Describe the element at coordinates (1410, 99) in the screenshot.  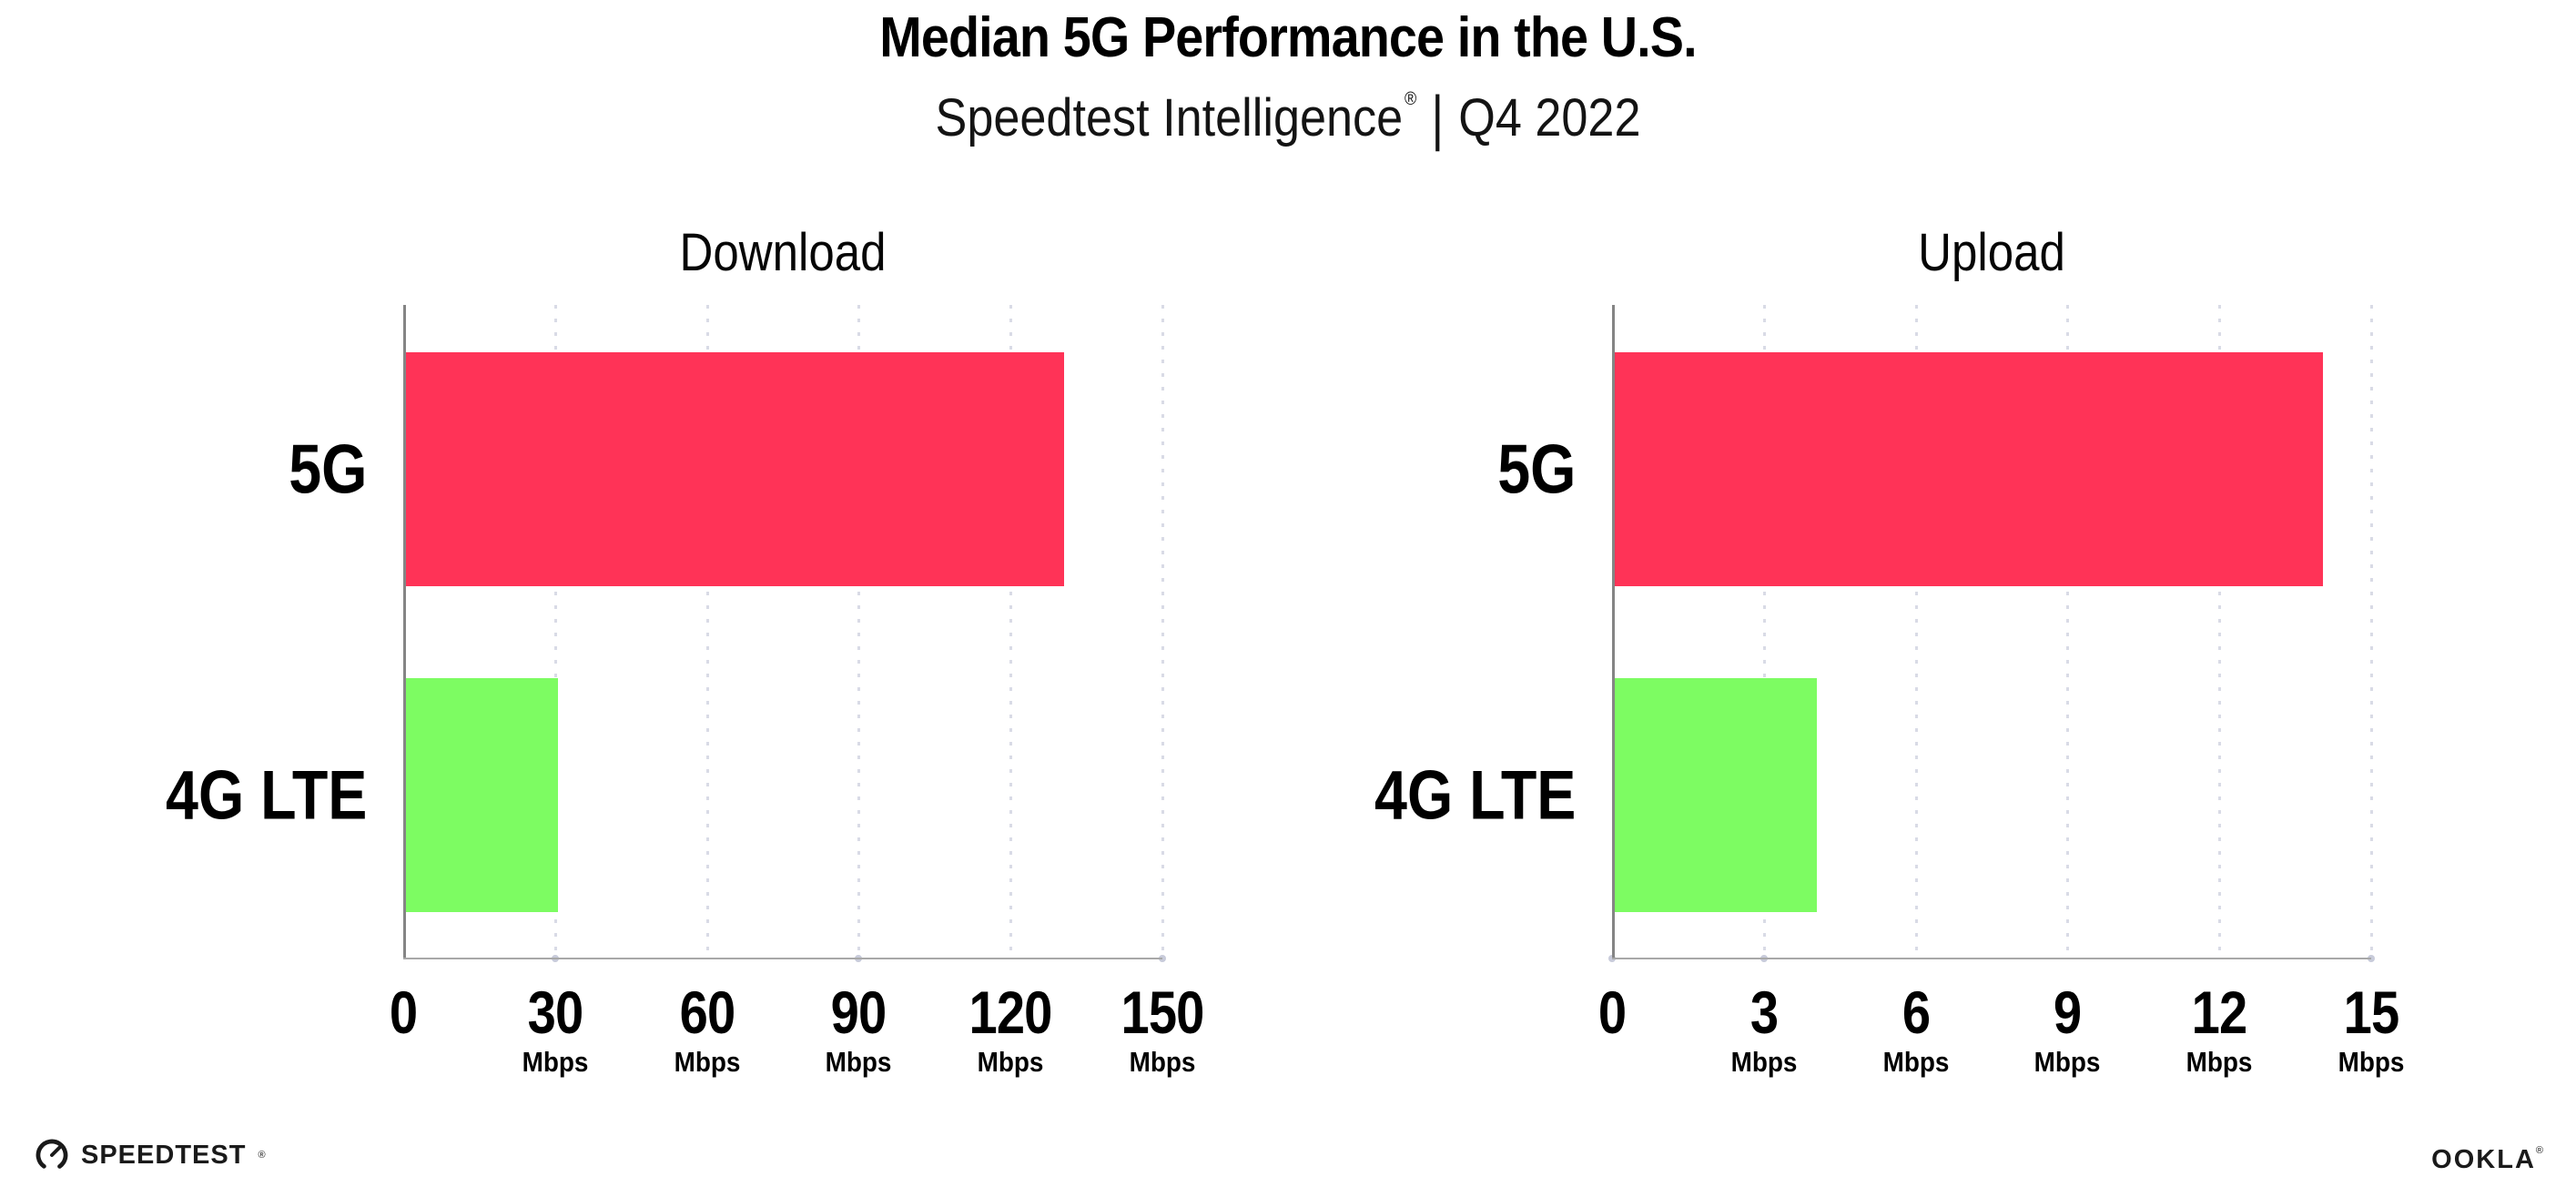
I see `registered-trademark-mark: ®` at that location.